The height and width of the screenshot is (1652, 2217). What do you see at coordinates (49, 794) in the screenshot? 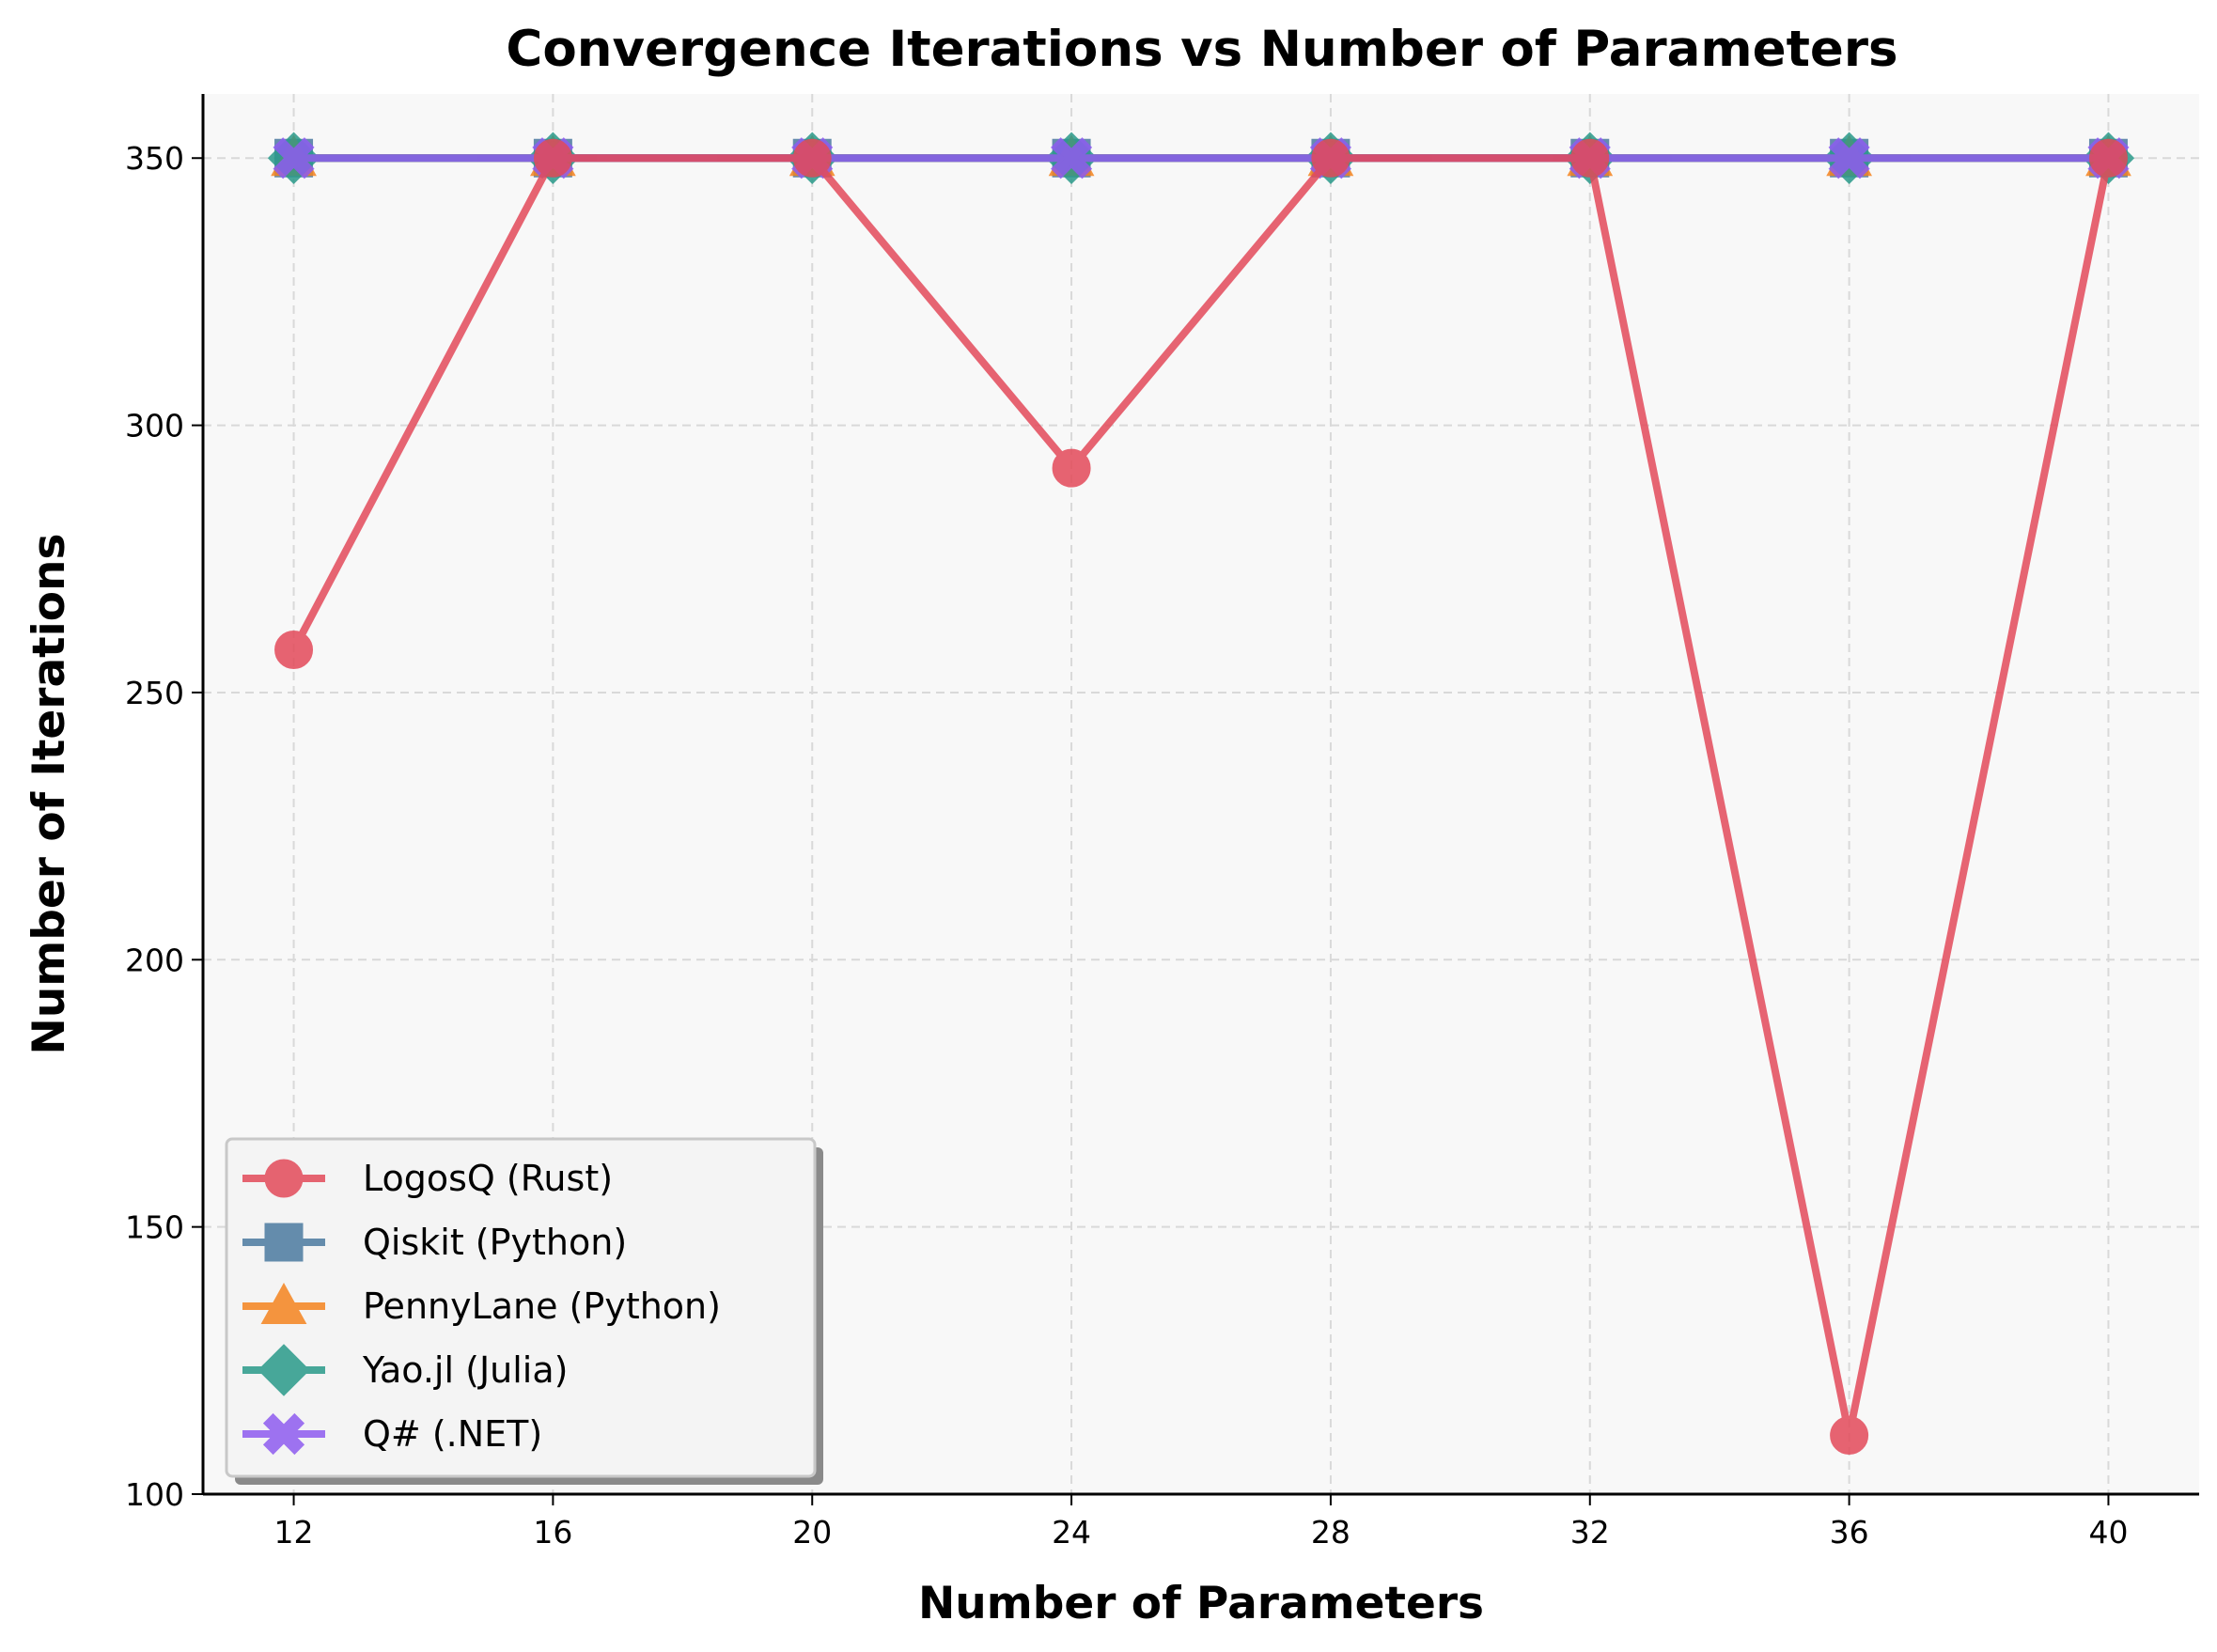
I see `y-axis-title: Number of Iterations` at bounding box center [49, 794].